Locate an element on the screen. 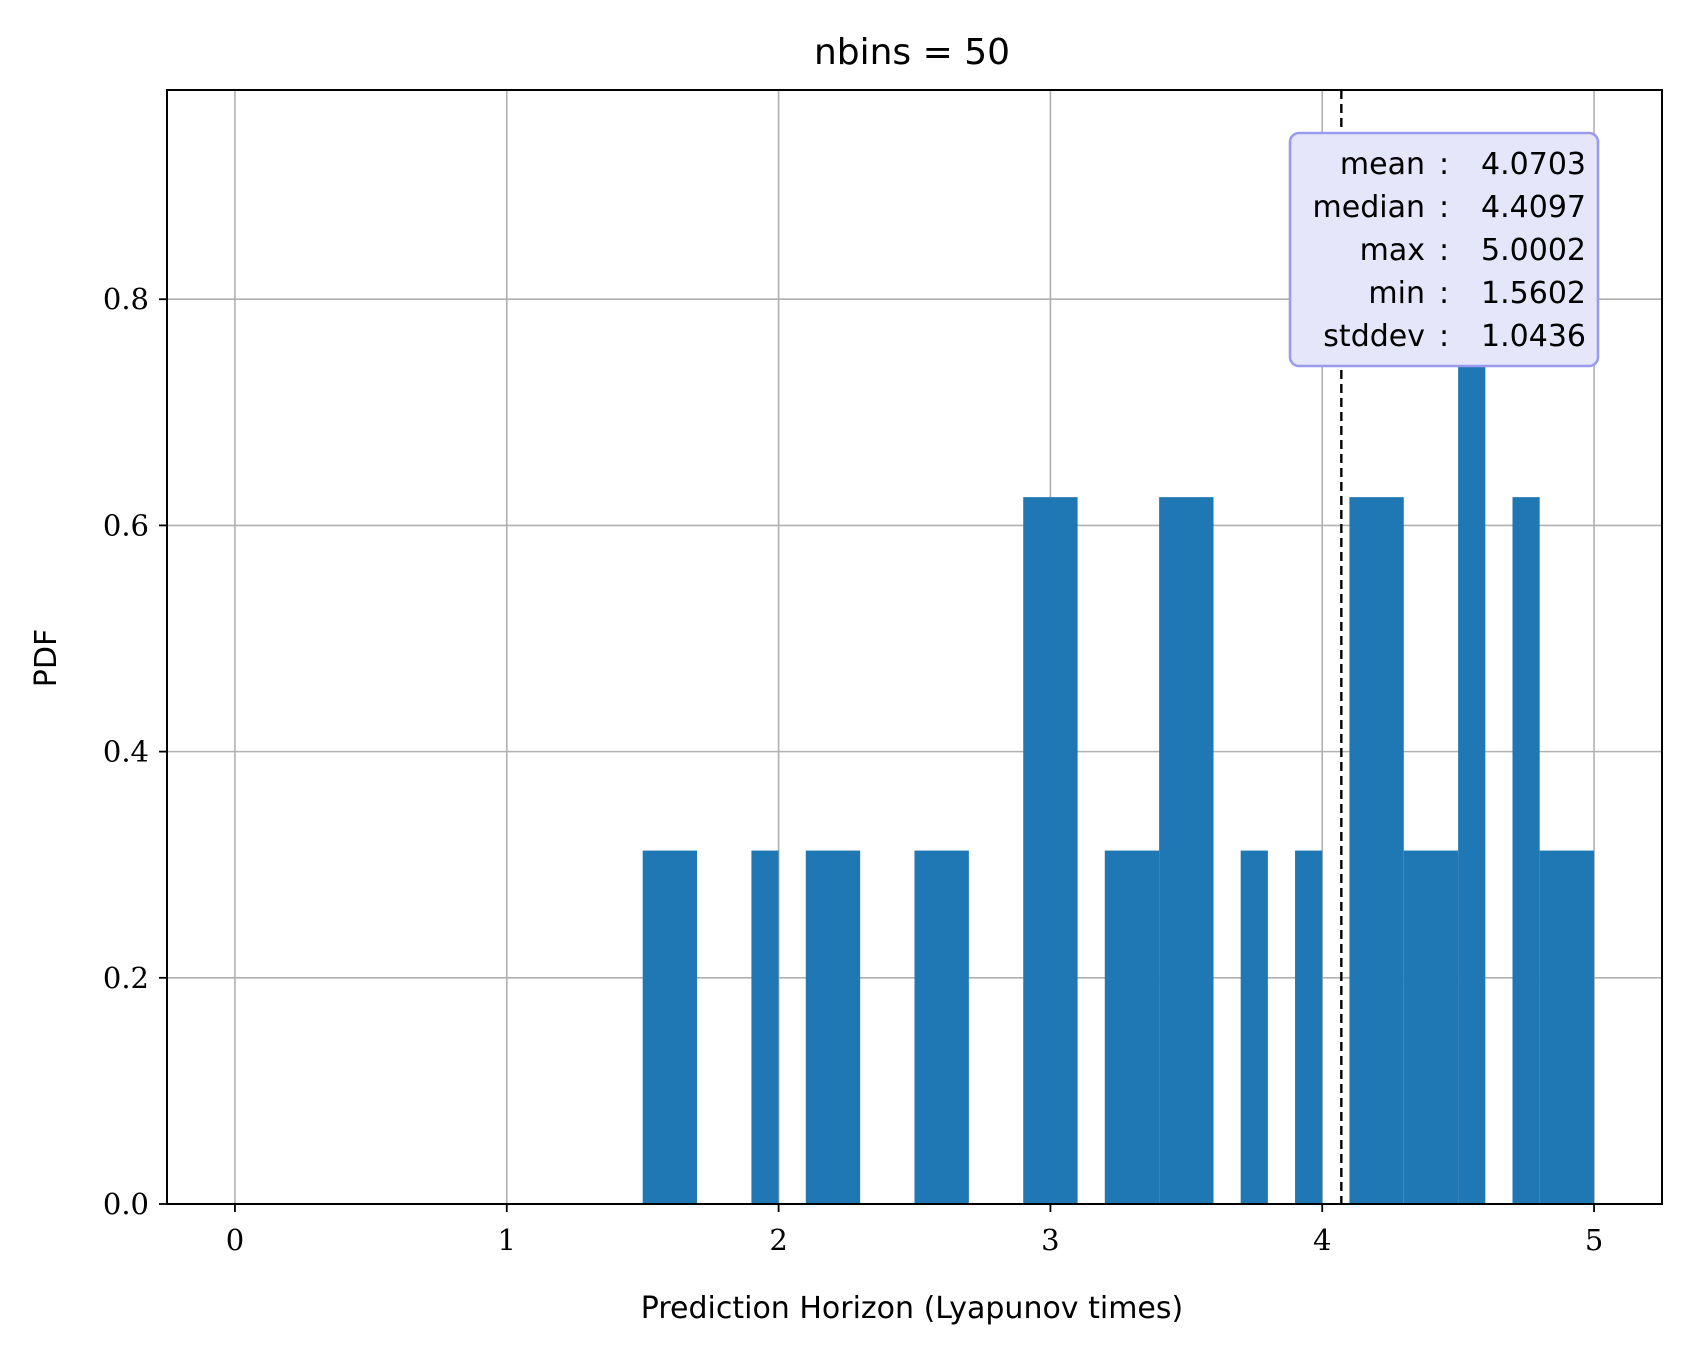 The image size is (1683, 1352). stats-key: max is located at coordinates (1392, 250).